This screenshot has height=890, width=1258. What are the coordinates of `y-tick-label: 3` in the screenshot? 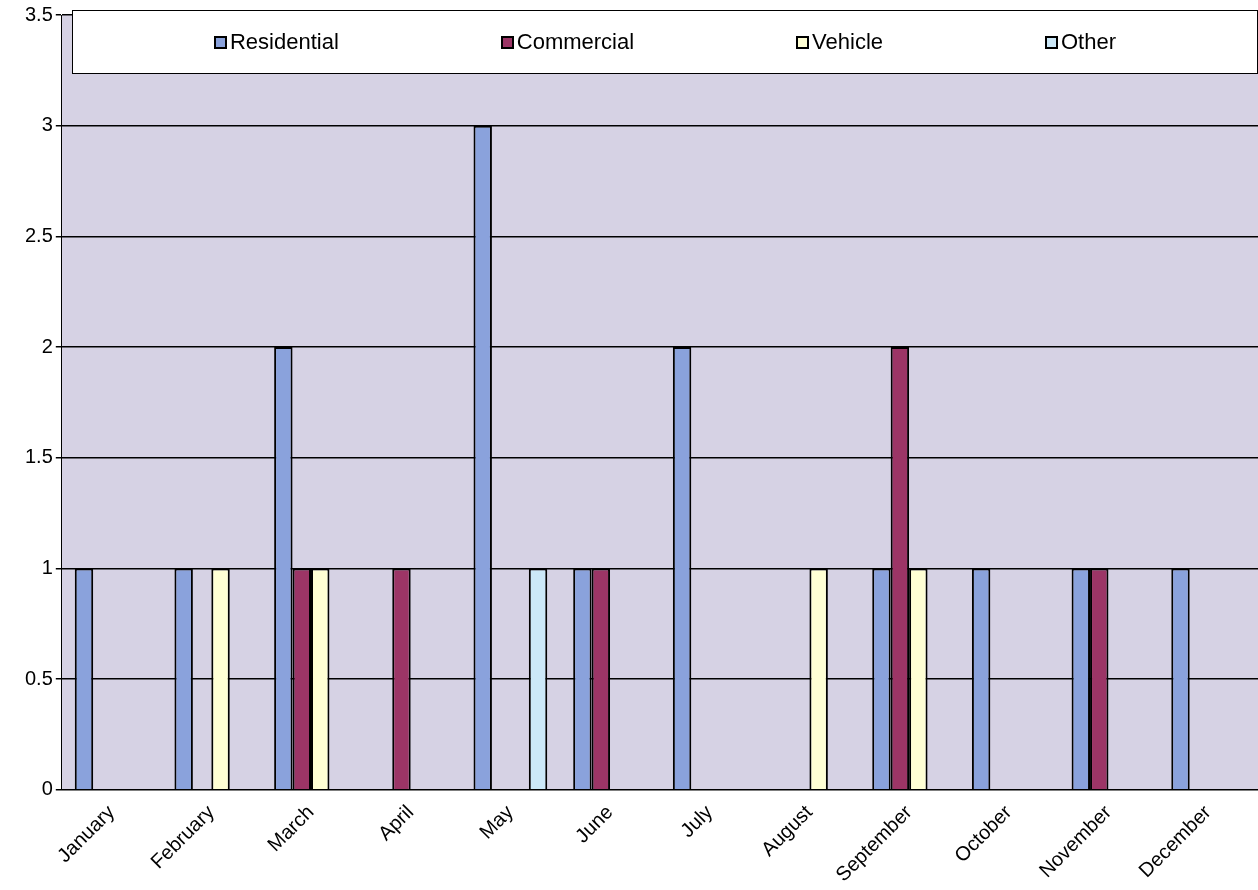 It's located at (47, 124).